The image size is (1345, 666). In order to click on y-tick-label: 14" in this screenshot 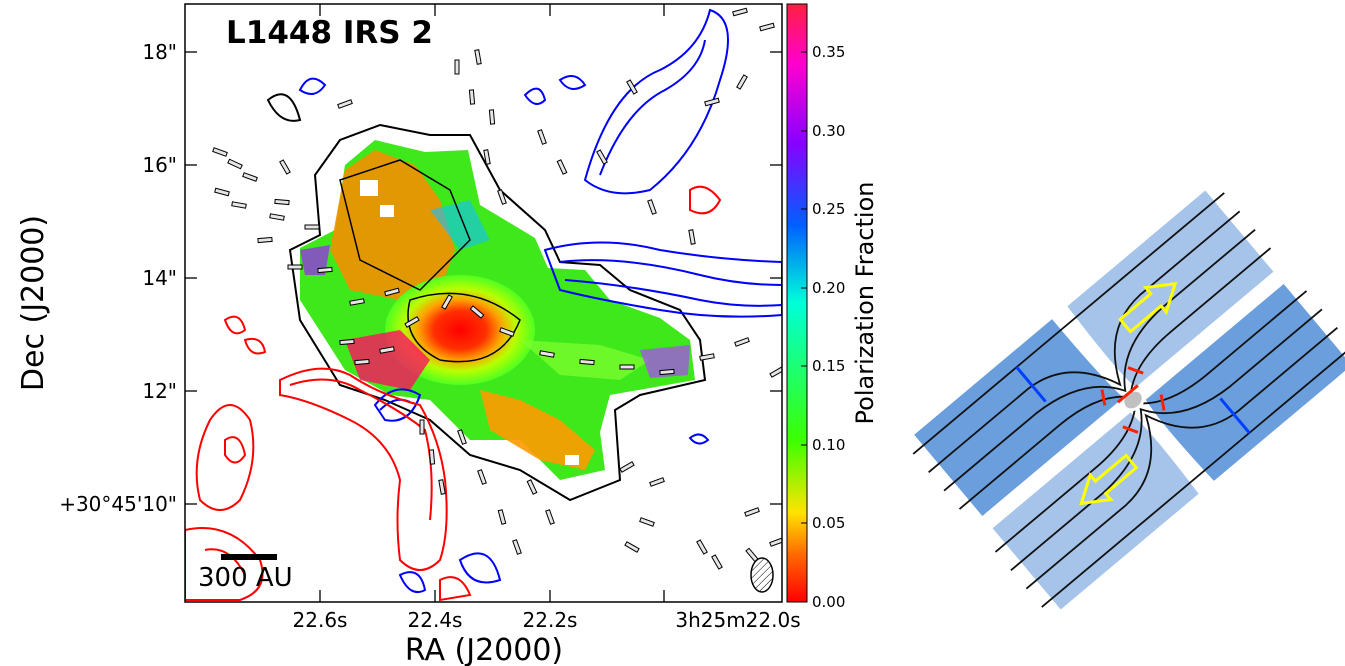, I will do `click(159, 278)`.